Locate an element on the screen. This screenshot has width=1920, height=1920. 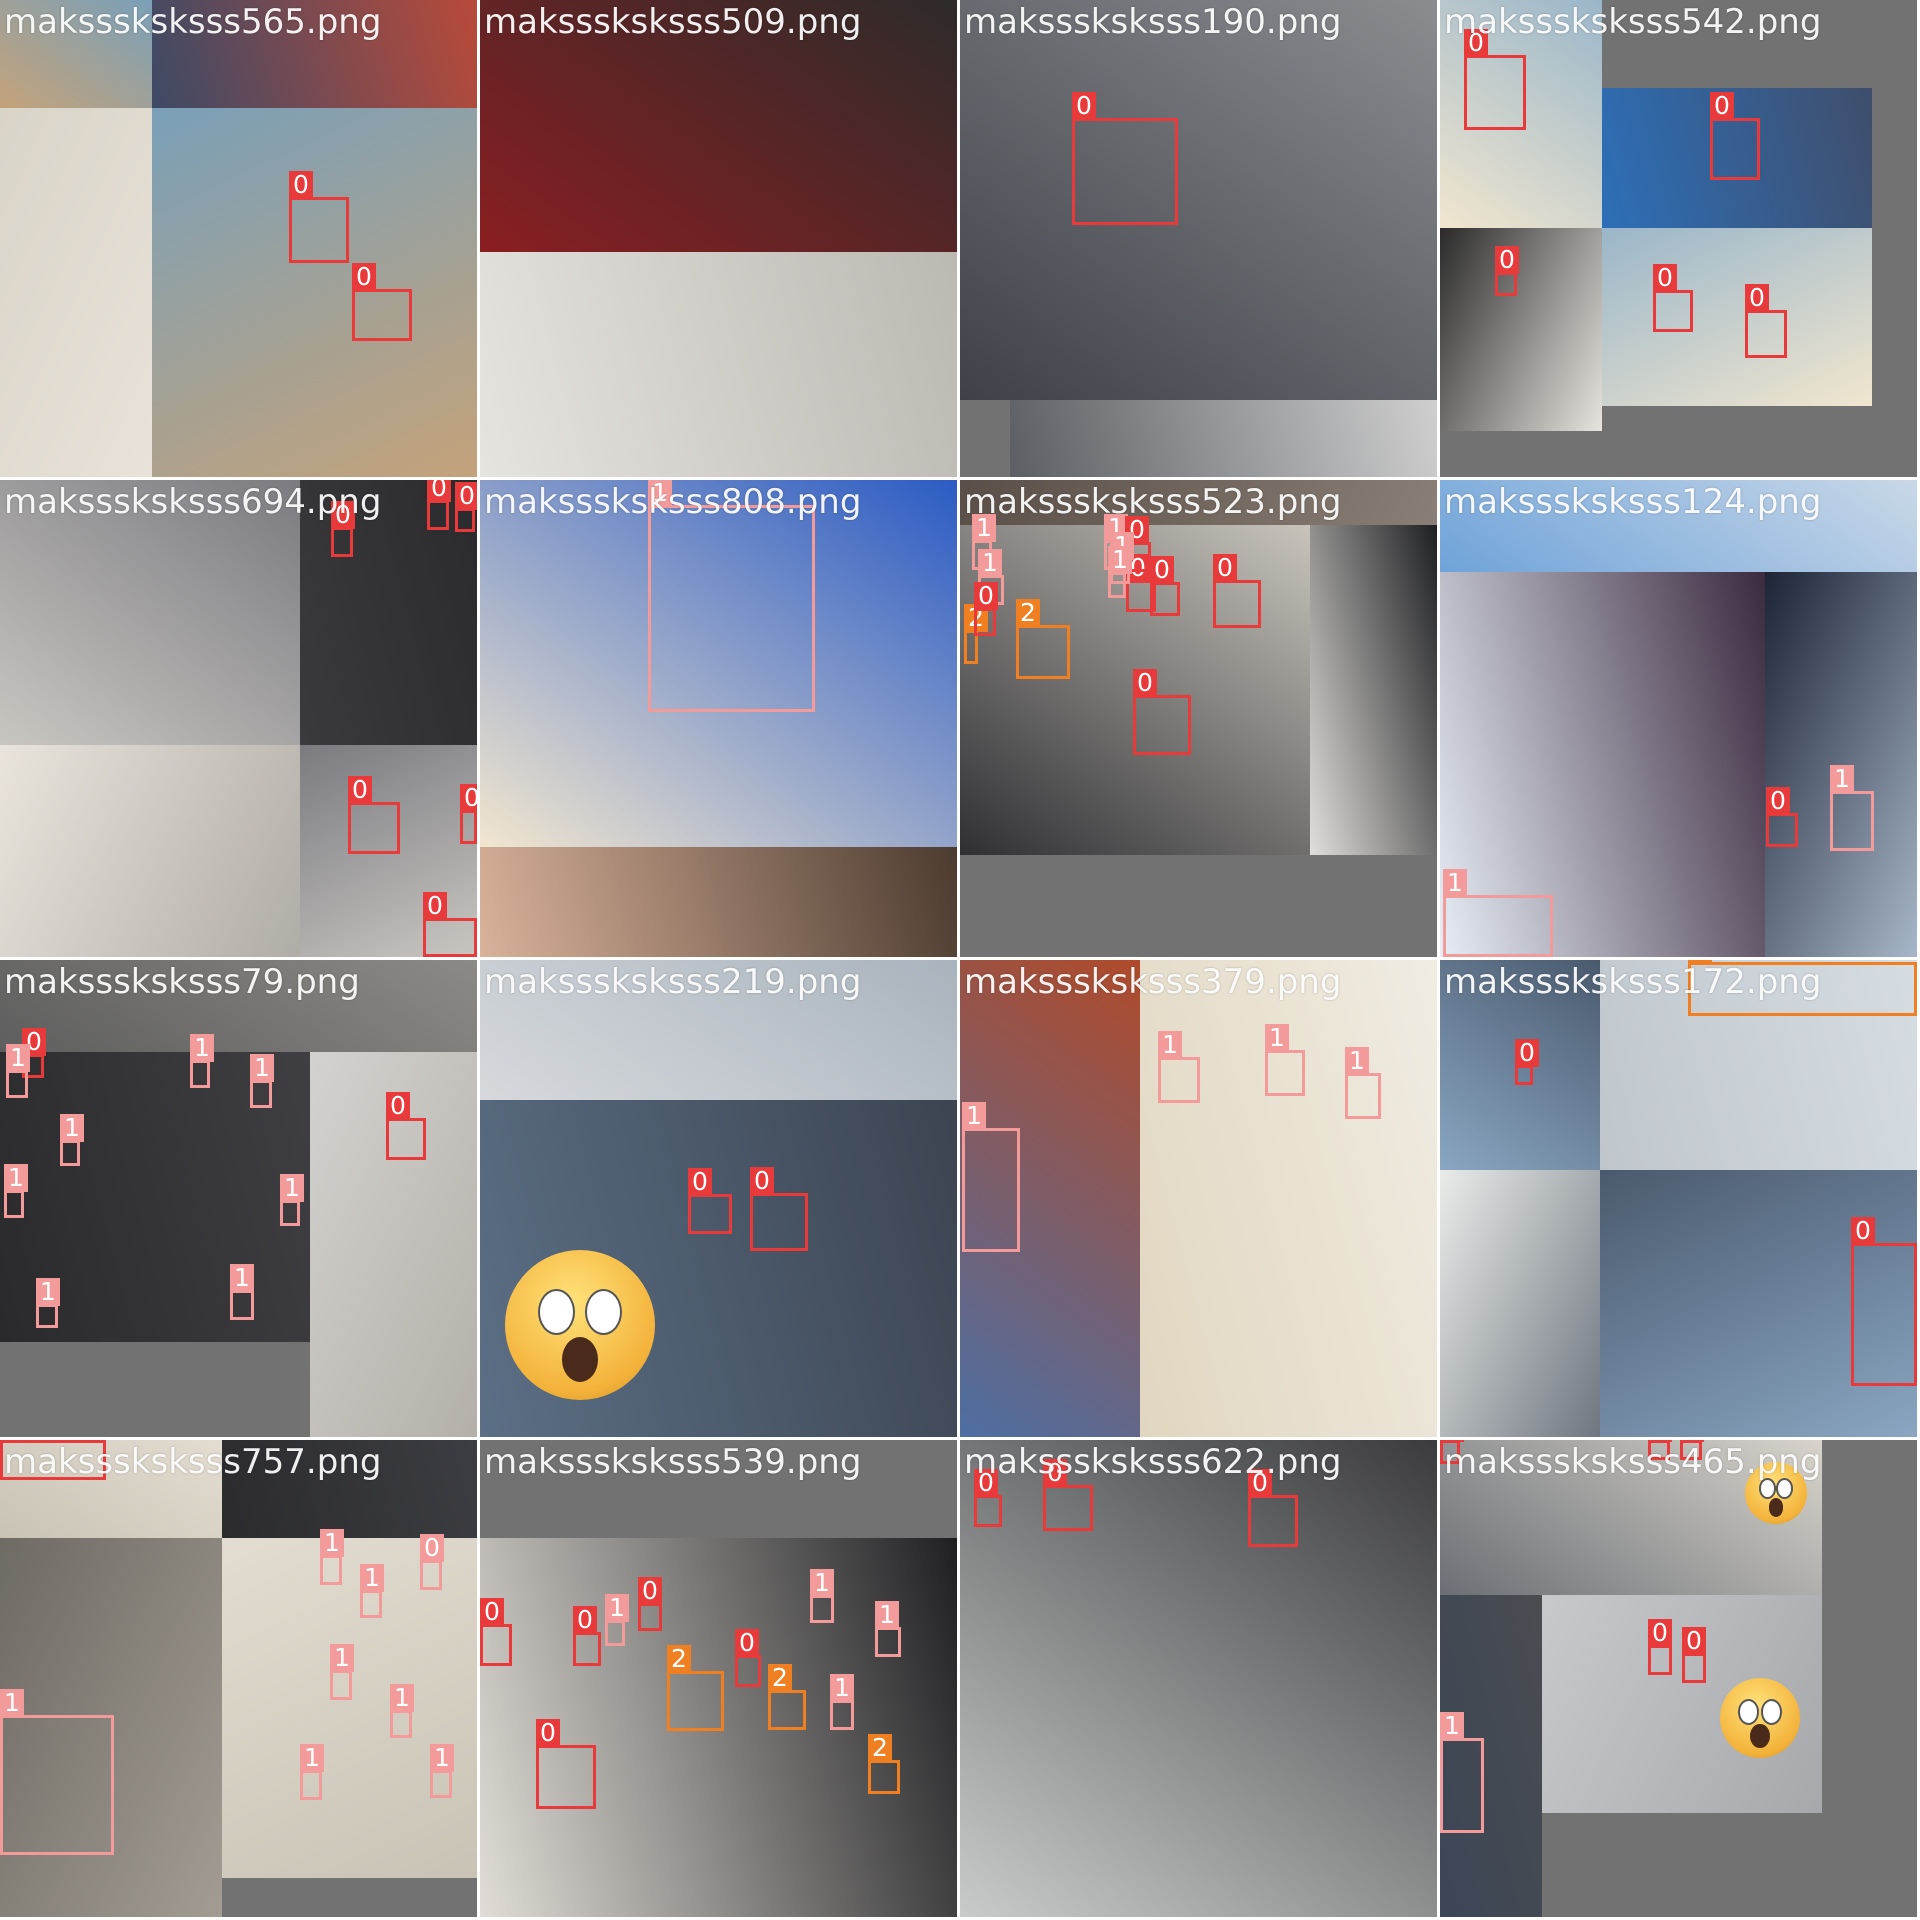
tile: maksssksksss808.png 1 is located at coordinates (718, 718).